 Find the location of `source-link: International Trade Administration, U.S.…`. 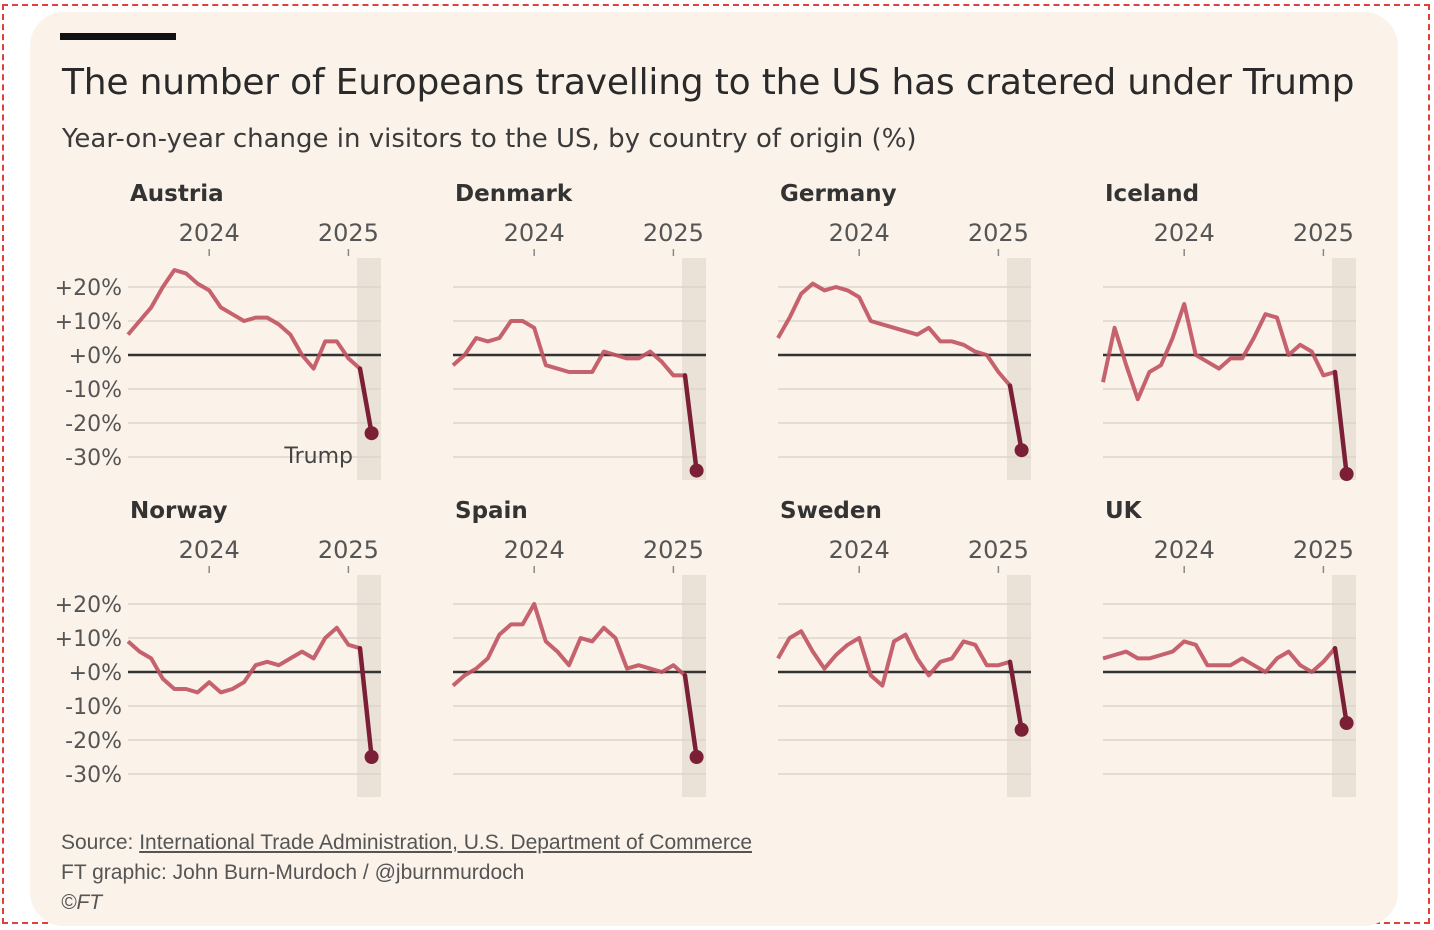

source-link: International Trade Administration, U.S.… is located at coordinates (445, 842).